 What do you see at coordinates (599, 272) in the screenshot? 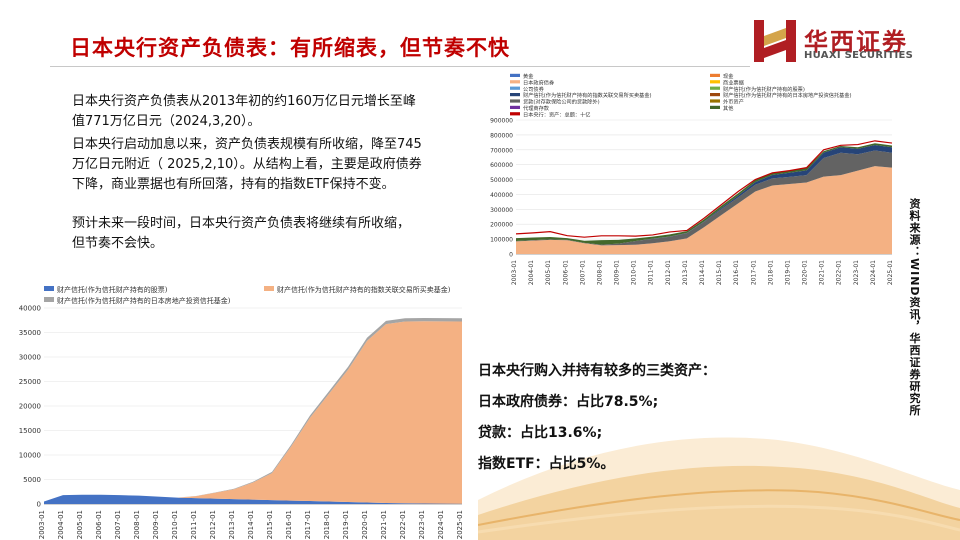
I see `x-tick-label: 2008-01` at bounding box center [599, 272].